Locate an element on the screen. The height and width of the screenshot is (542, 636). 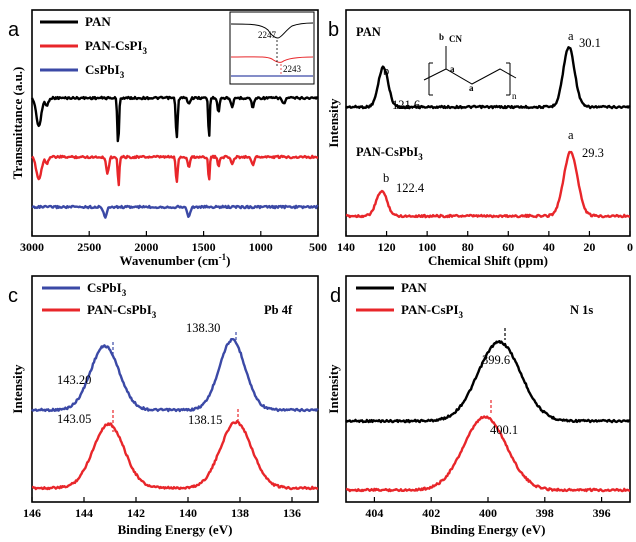
panel-d-xtick-label-402: 402 is located at coordinates (431, 513).